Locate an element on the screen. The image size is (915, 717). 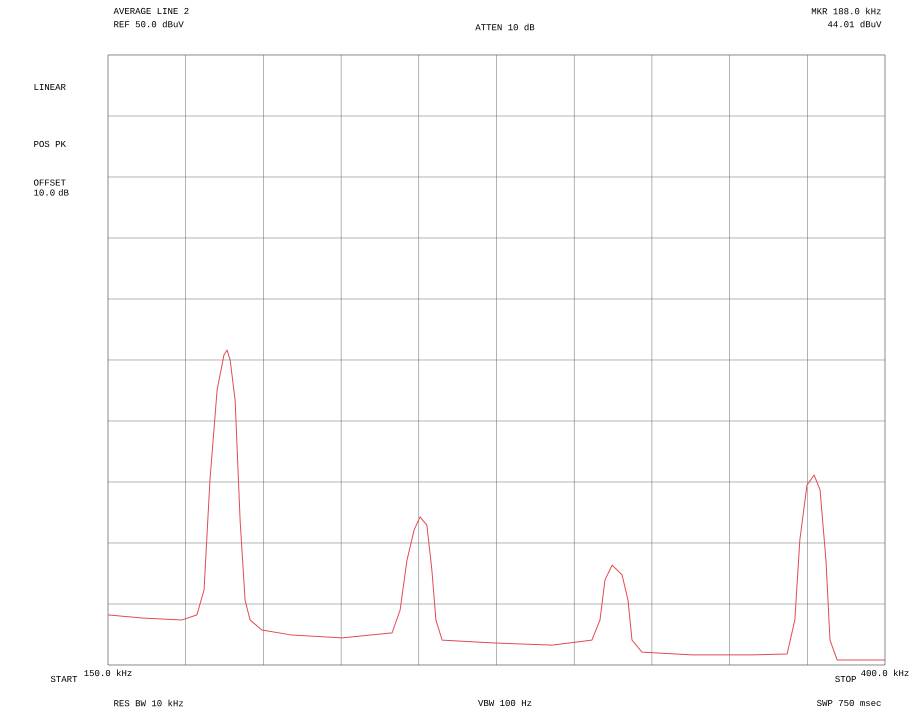
text: MKR 188.0 kHz is located at coordinates (846, 11).